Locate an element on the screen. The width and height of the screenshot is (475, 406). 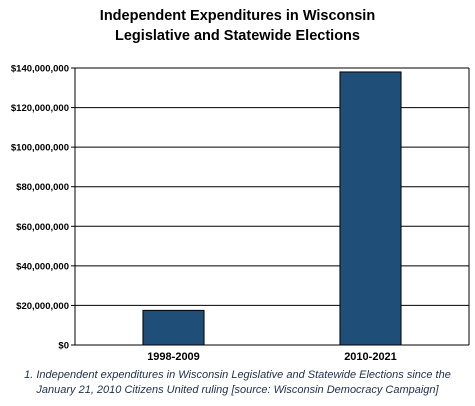
x-category-label: 1998-2009 is located at coordinates (173, 357).